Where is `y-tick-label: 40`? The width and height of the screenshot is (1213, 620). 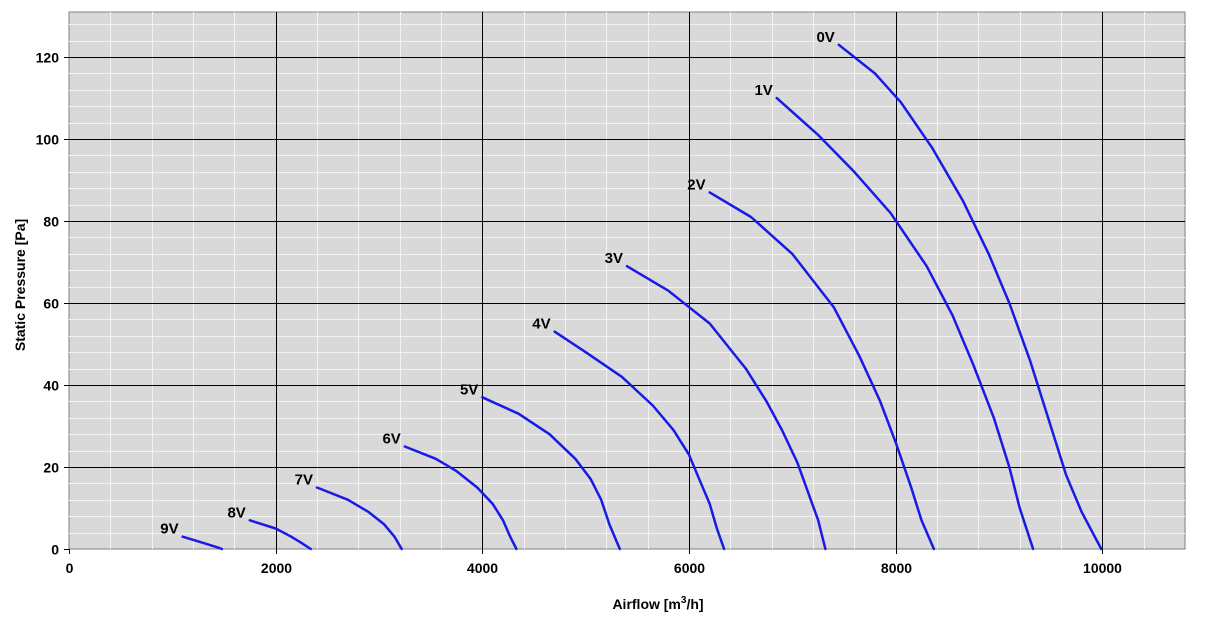 y-tick-label: 40 is located at coordinates (51, 386).